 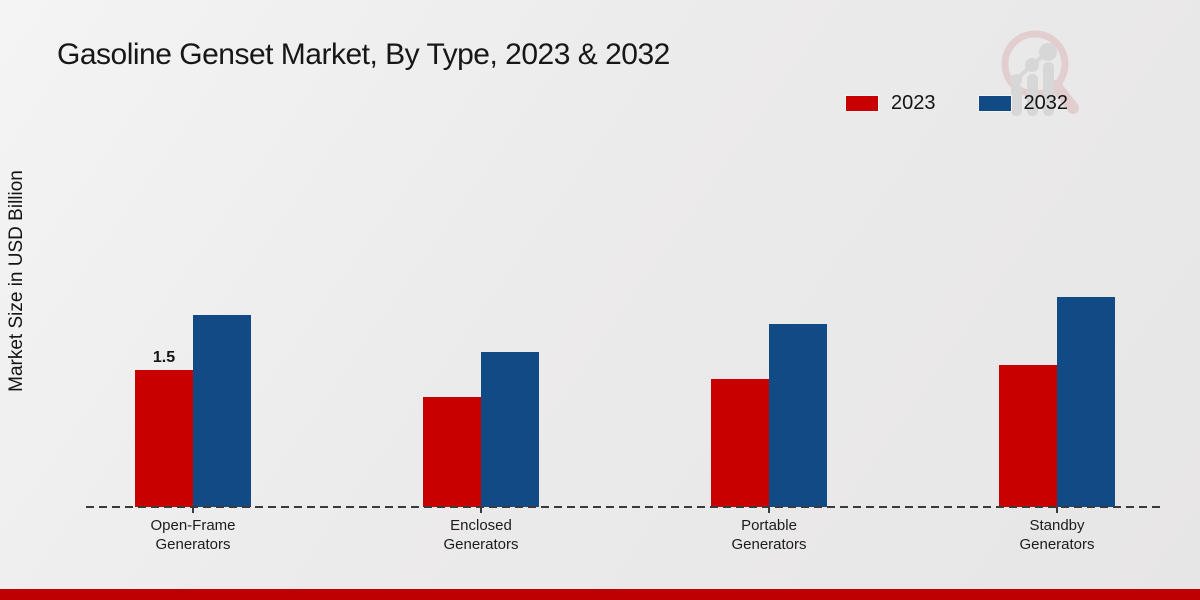 What do you see at coordinates (769, 535) in the screenshot?
I see `x-tick-label-portable-generators: Portable Generators` at bounding box center [769, 535].